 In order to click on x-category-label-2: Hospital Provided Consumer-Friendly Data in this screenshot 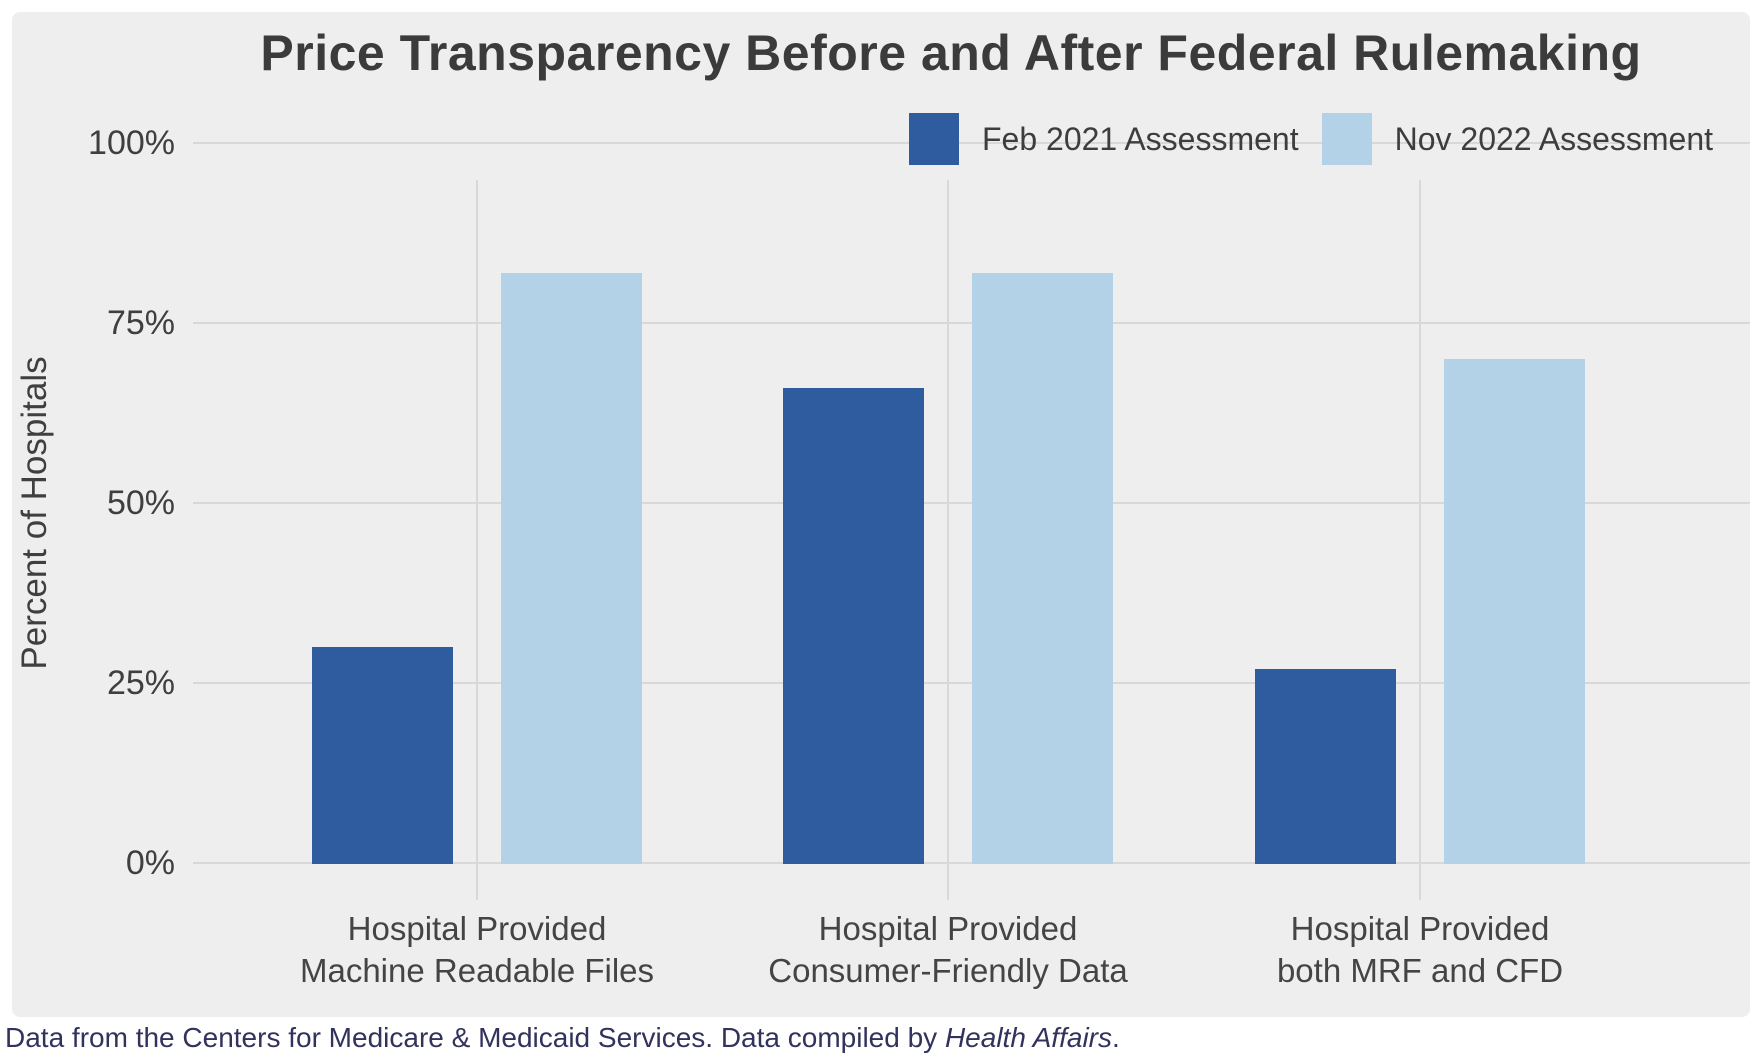, I will do `click(948, 949)`.